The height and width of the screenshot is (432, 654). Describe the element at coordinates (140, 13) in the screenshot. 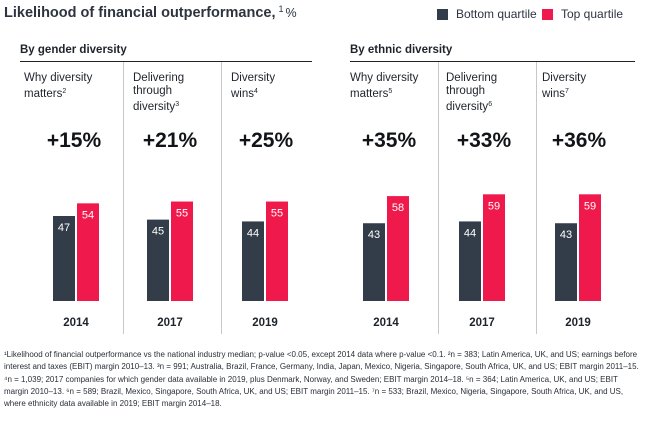

I see `chart-title-text: Likelihood of financial outperformance,` at that location.